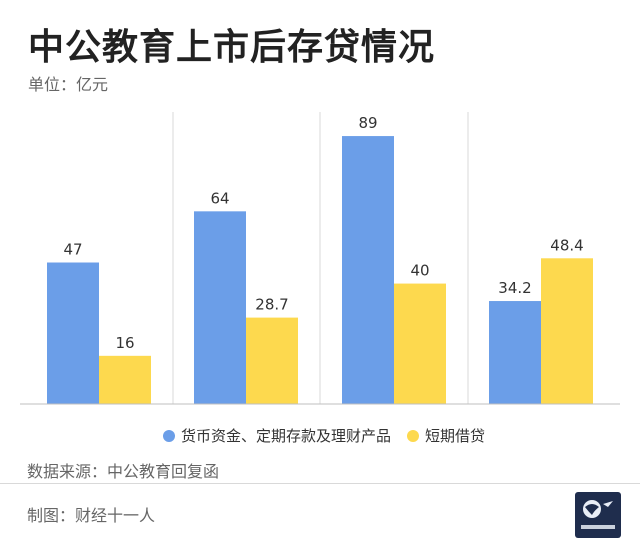 This screenshot has width=640, height=544. I want to click on bar-s1-g3, so click(368, 270).